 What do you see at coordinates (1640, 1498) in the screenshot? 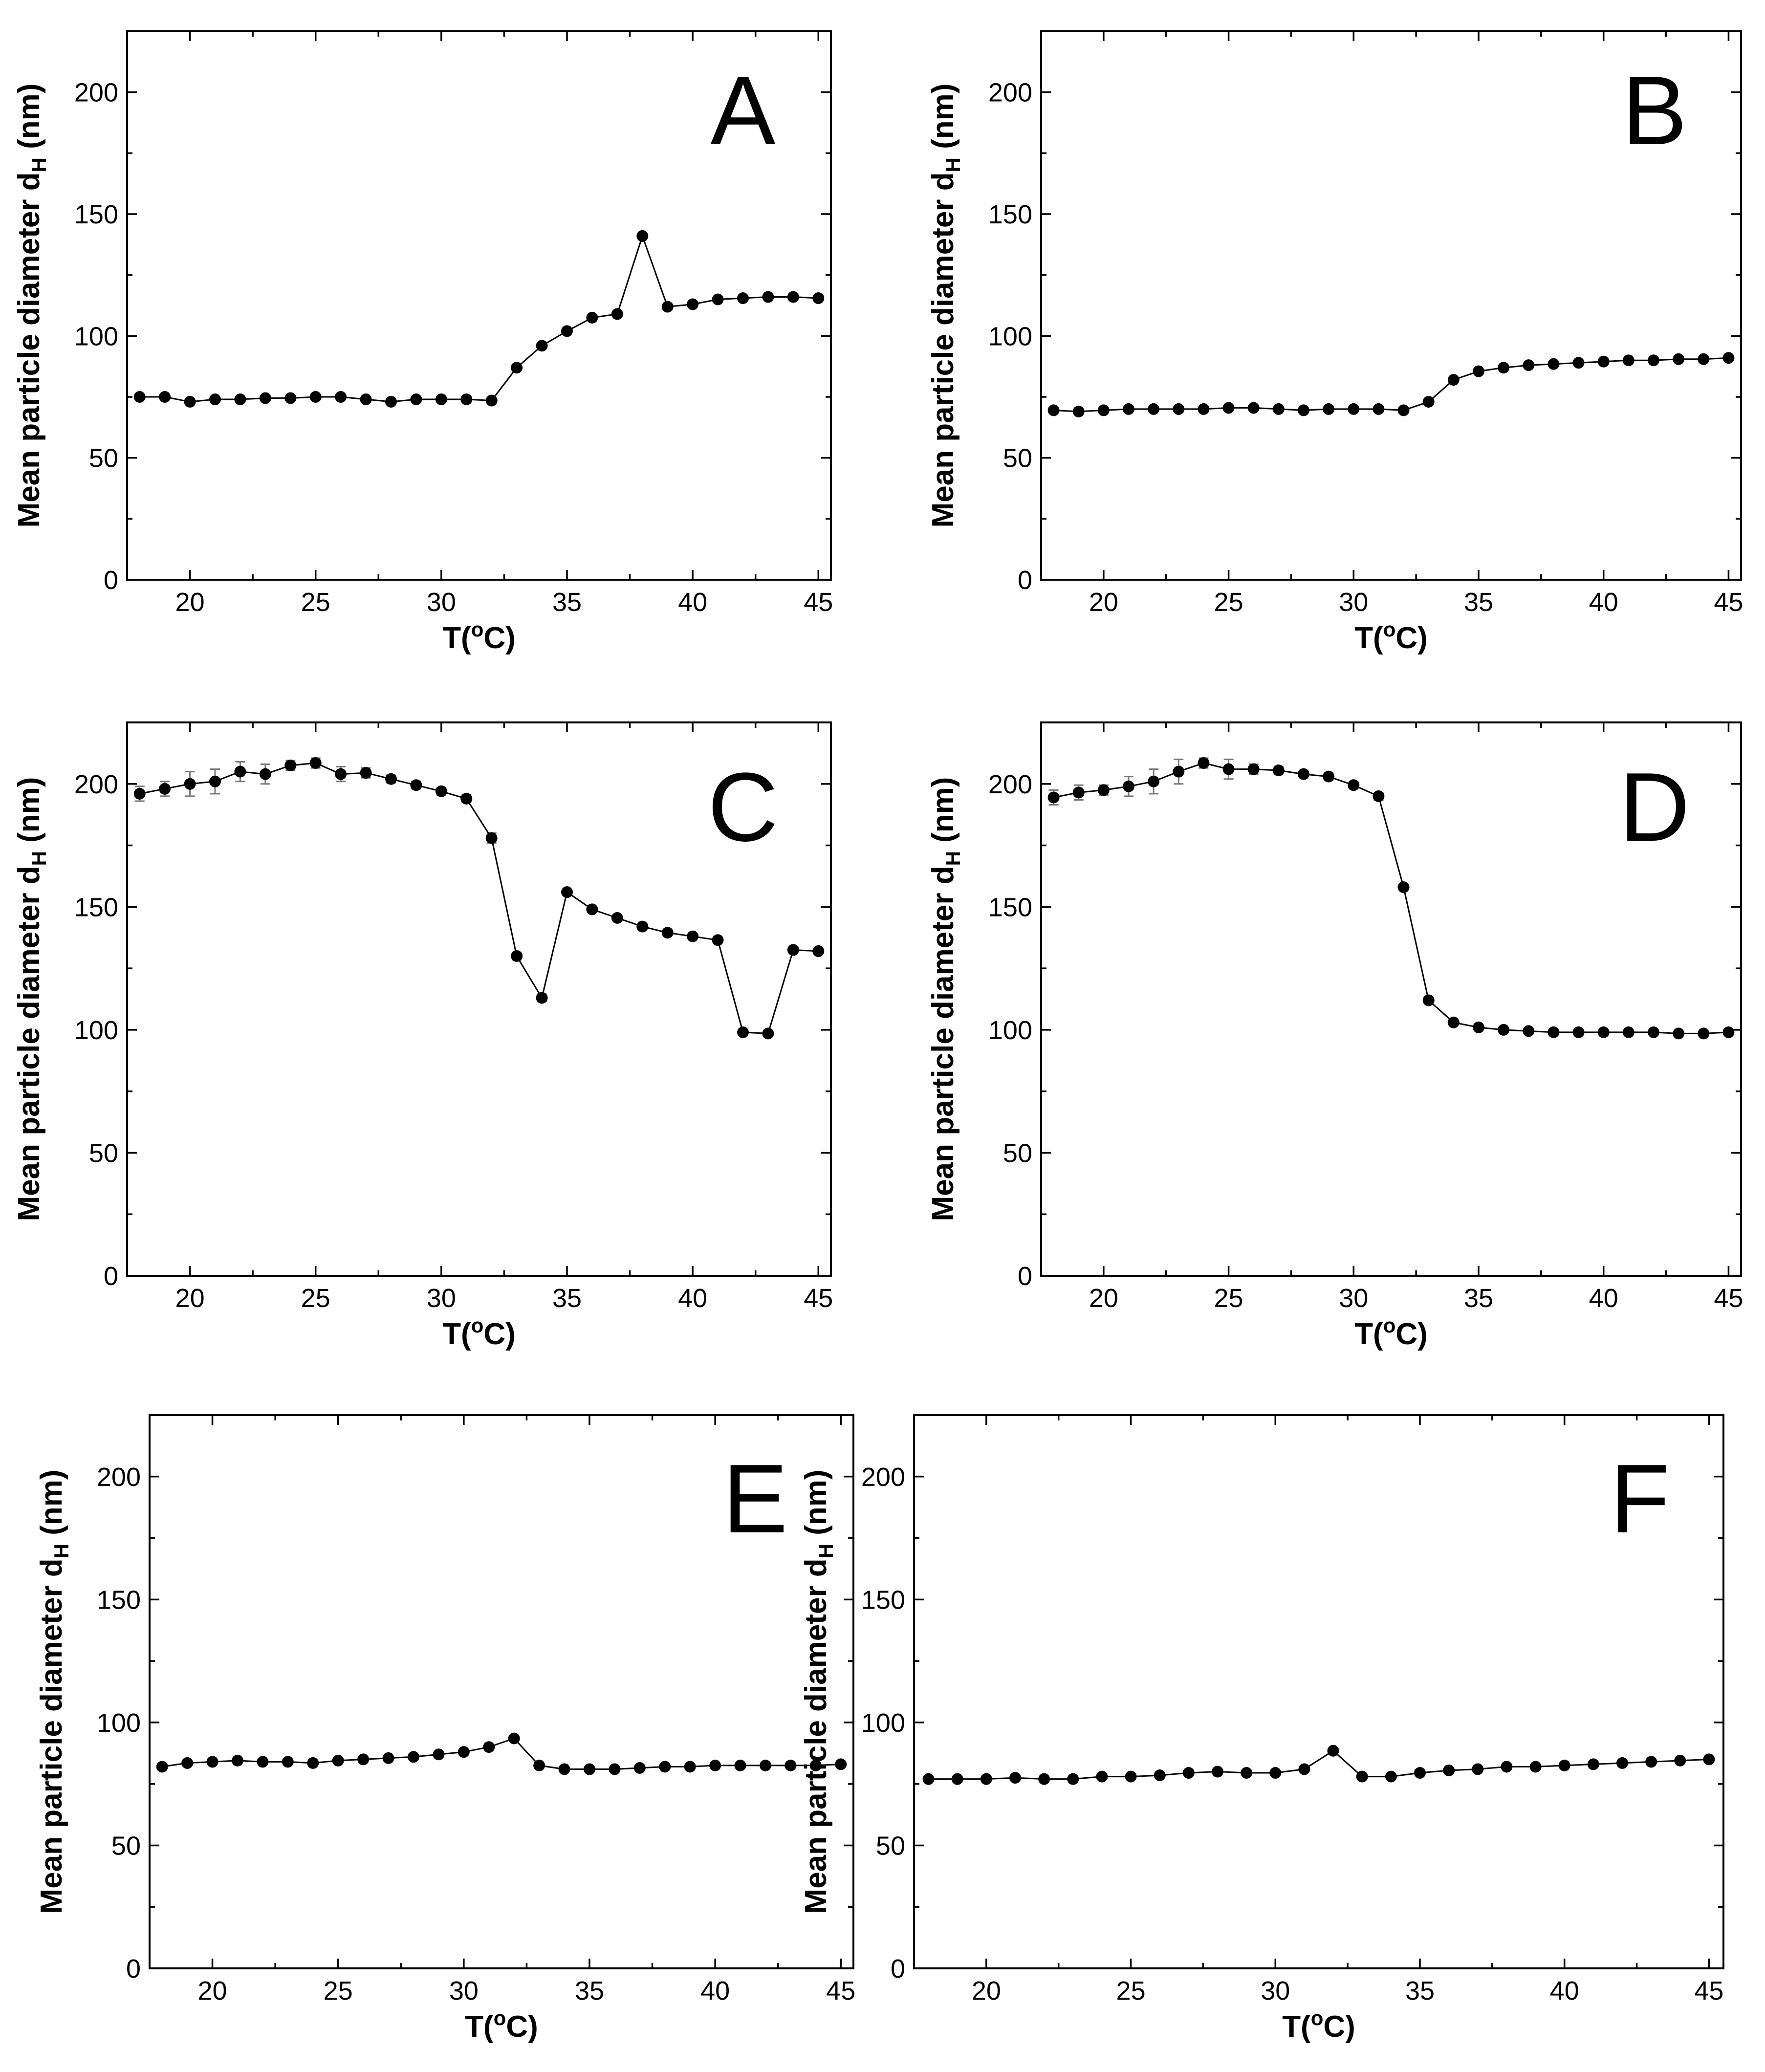
I see `panel-letter: F` at bounding box center [1640, 1498].